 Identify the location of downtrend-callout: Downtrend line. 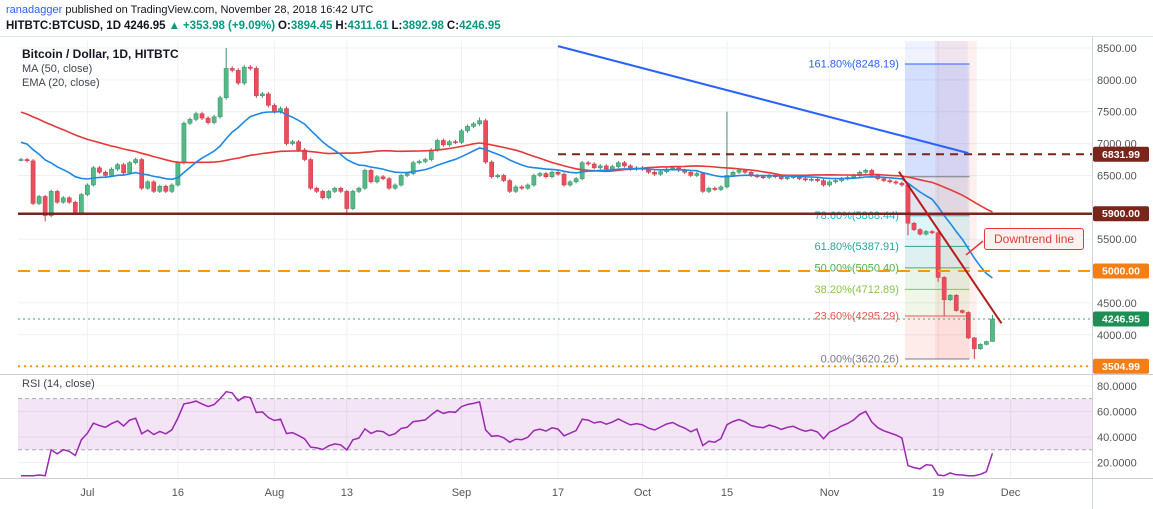
(1034, 239).